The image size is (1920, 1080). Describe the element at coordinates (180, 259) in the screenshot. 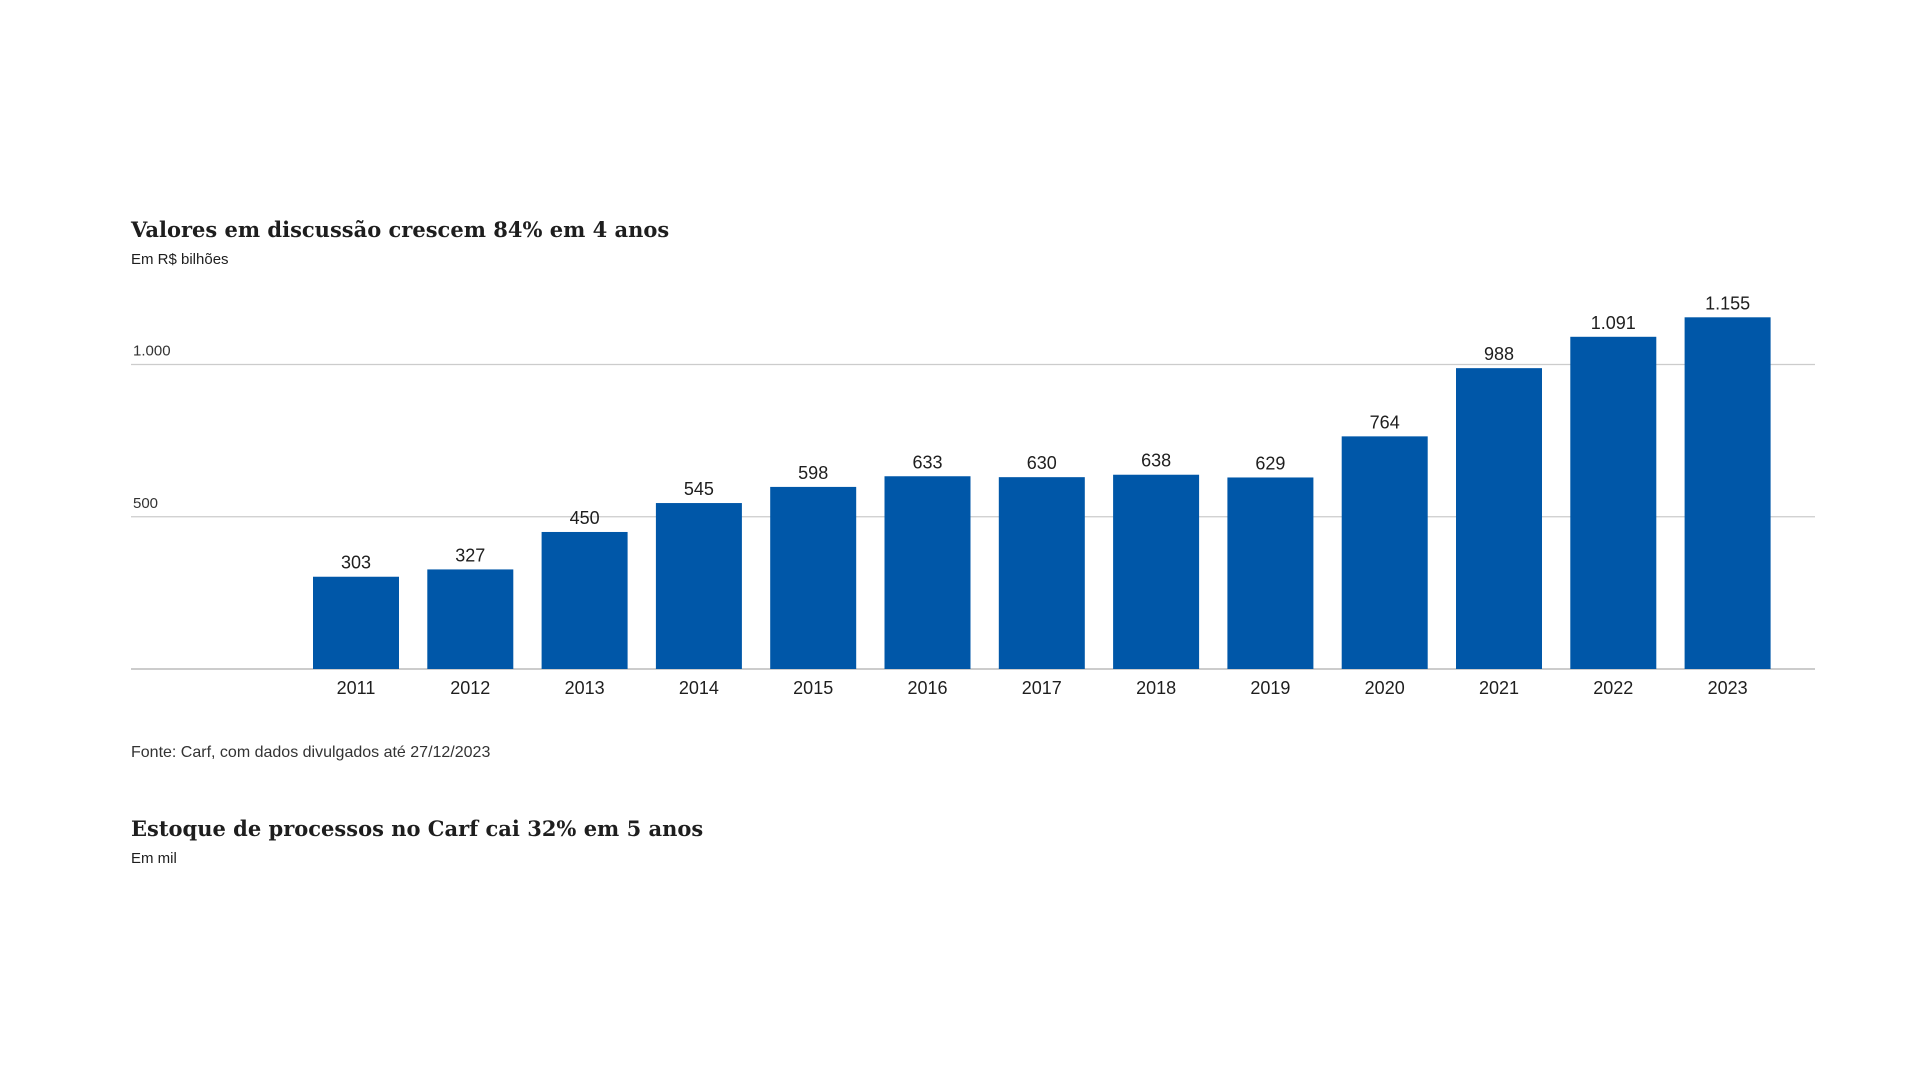

I see `chart-subtitle: Em R$ bilhões` at that location.